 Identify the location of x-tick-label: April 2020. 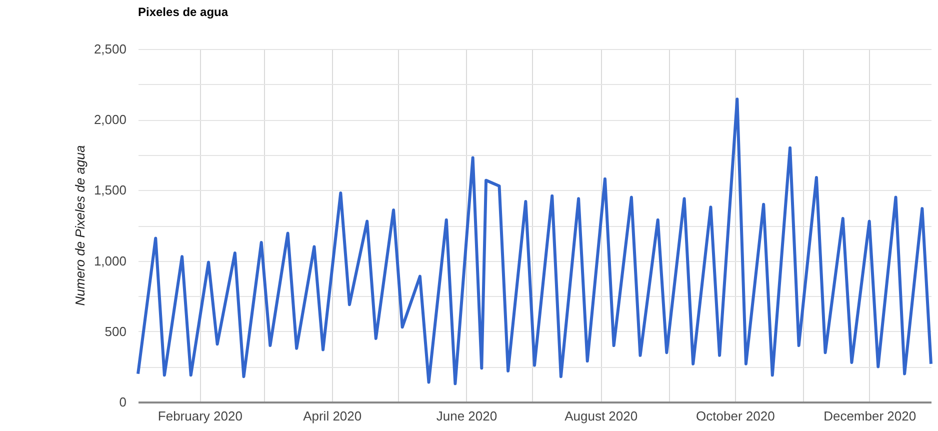
(332, 416).